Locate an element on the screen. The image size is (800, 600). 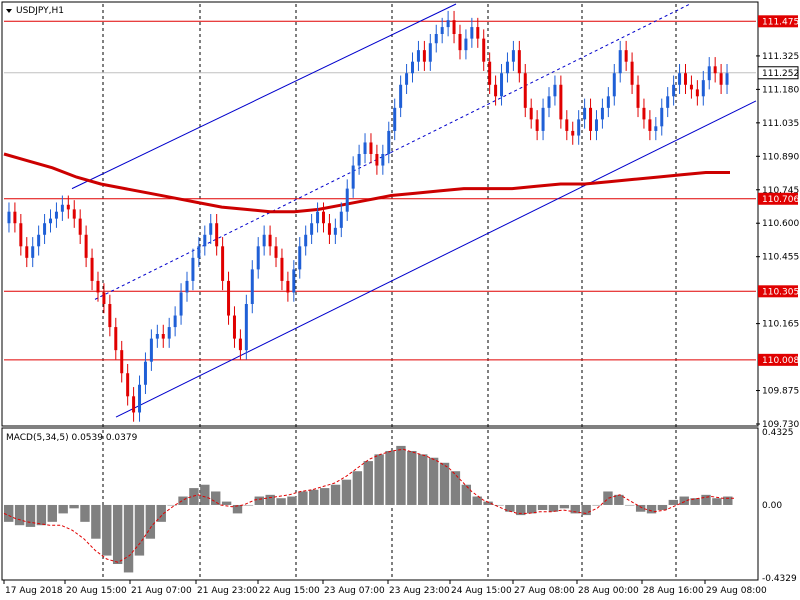
level-tag-label: 110.706 is located at coordinates (780, 200).